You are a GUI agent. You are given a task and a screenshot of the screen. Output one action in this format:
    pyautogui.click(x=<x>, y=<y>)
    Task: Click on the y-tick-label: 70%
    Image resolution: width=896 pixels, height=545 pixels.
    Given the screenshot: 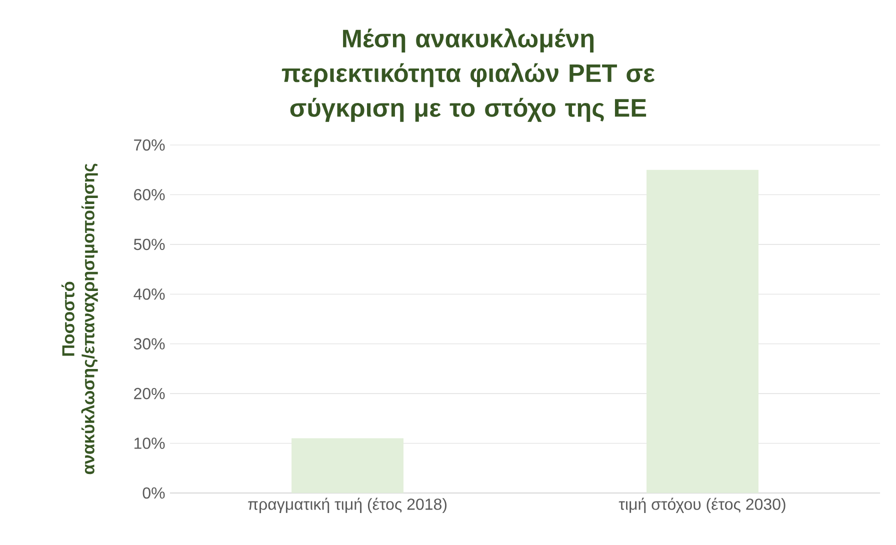 What is the action you would take?
    pyautogui.click(x=149, y=145)
    